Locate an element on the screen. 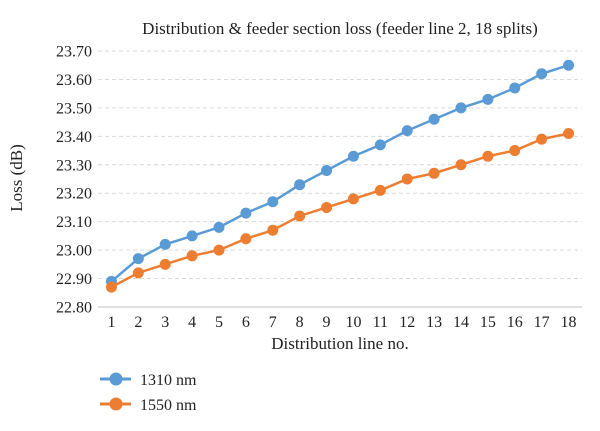 The width and height of the screenshot is (600, 431). legend-marker-1310nm is located at coordinates (116, 379).